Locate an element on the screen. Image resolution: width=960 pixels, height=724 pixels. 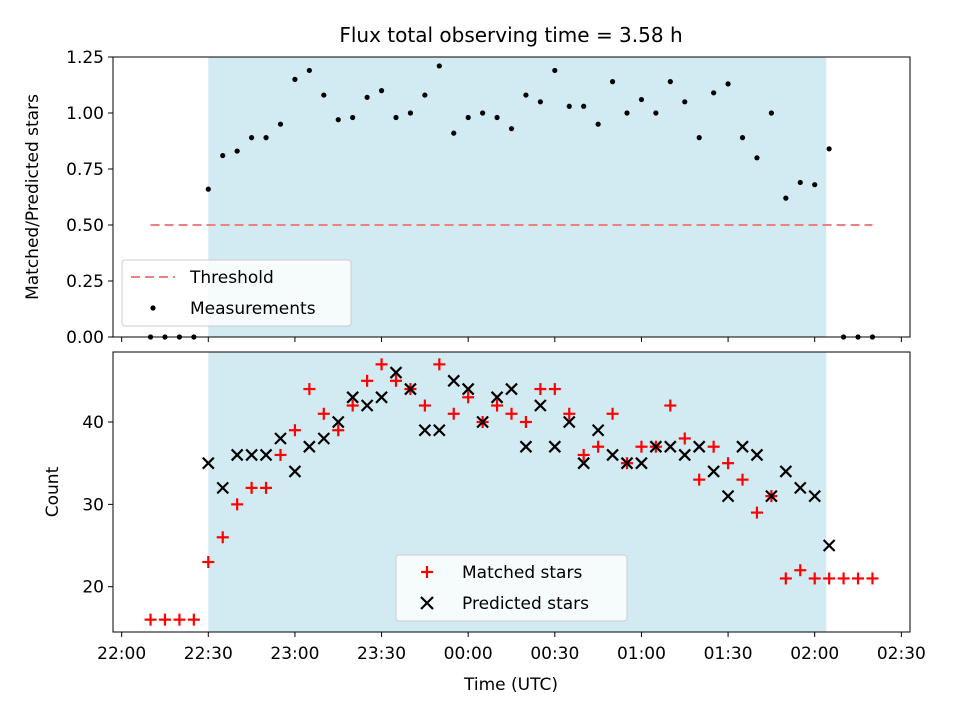
x-tick-label: 22:30 is located at coordinates (208, 654).